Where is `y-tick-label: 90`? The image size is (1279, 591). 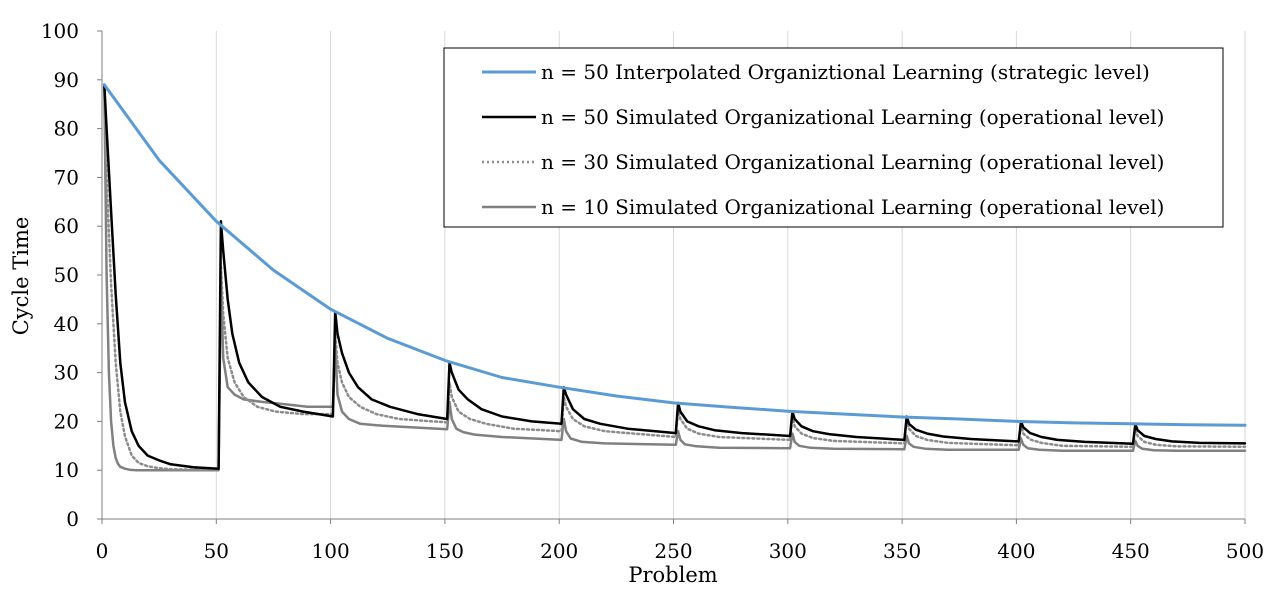
y-tick-label: 90 is located at coordinates (66, 80).